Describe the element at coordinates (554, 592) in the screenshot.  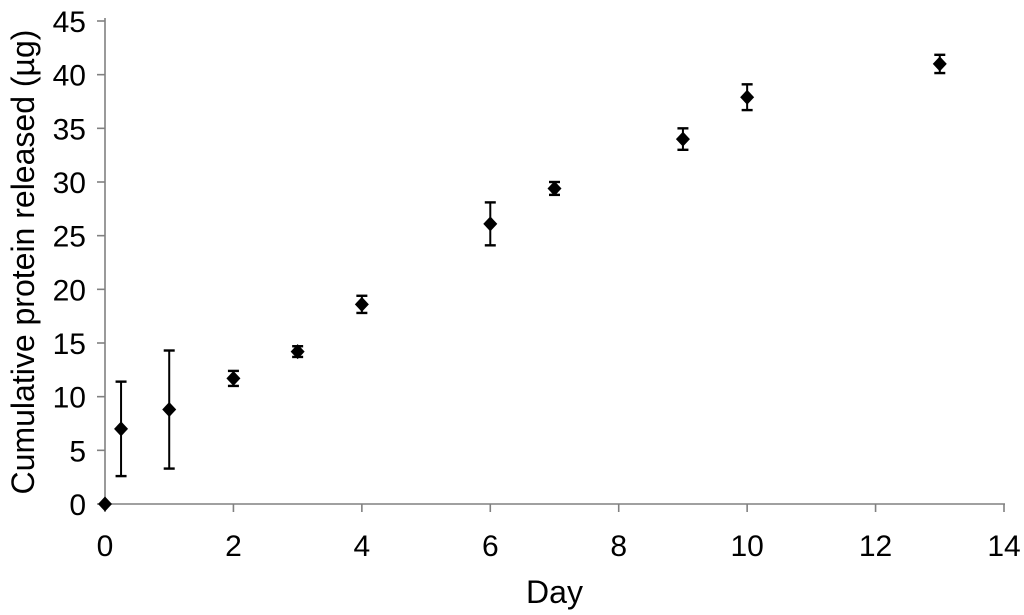
I see `x-axis-title: Day` at that location.